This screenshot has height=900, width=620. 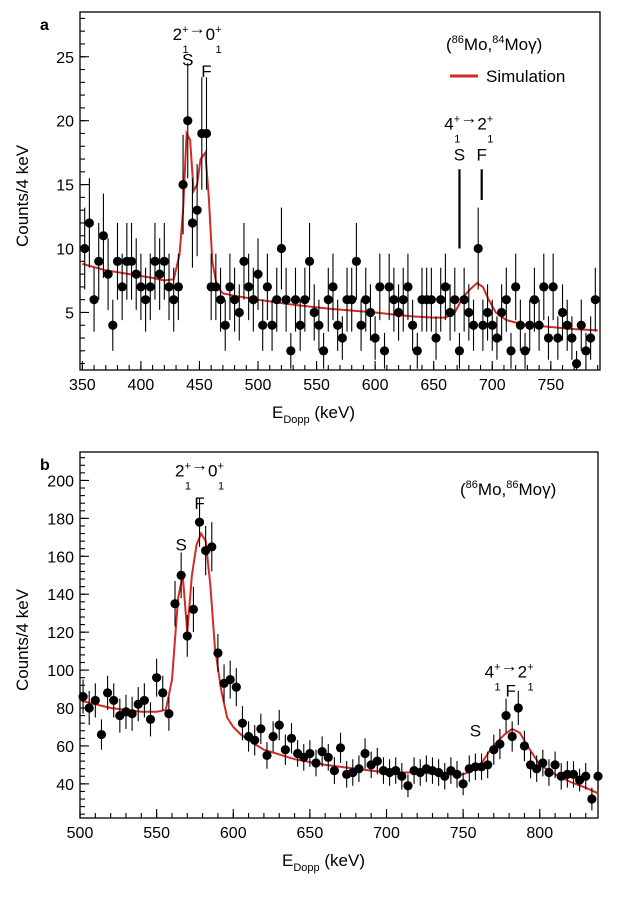 What do you see at coordinates (197, 37) in the screenshot?
I see `transition-label: 2+ 1→0+ 1` at bounding box center [197, 37].